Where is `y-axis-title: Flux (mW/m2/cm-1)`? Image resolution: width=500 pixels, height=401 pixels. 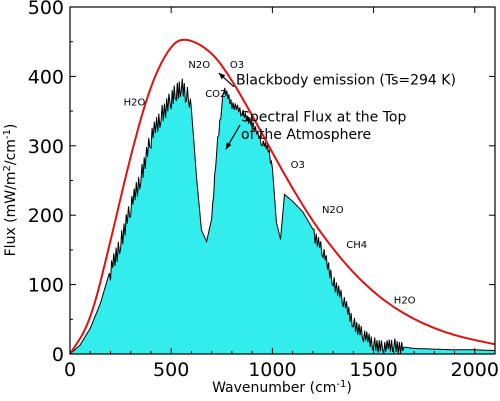
y-axis-title: Flux (mW/m2/cm-1) is located at coordinates (10, 190).